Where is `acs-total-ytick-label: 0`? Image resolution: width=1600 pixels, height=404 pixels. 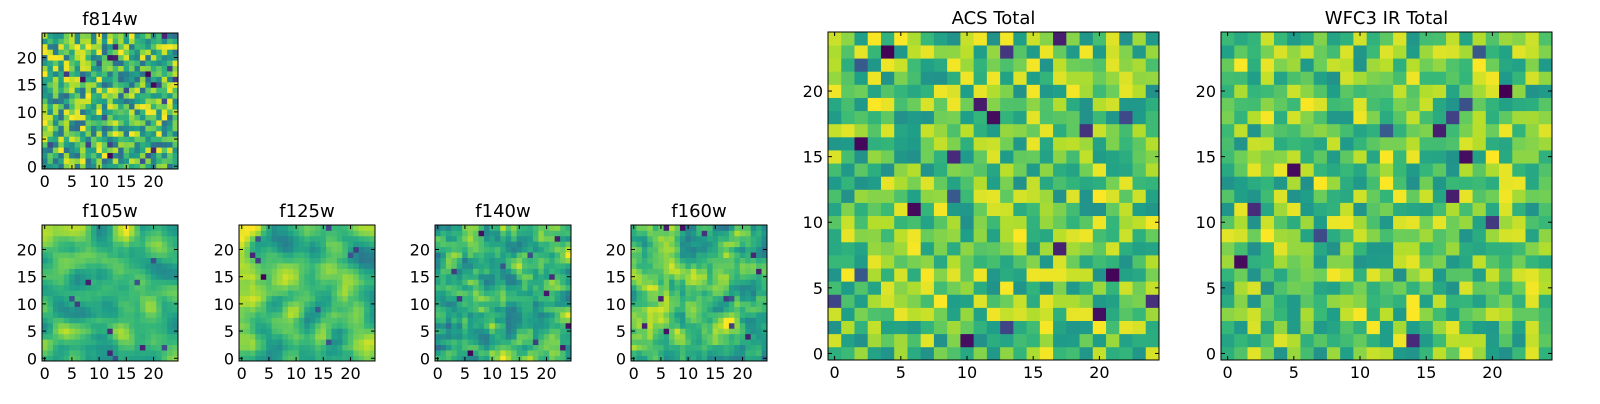 acs-total-ytick-label: 0 is located at coordinates (818, 353).